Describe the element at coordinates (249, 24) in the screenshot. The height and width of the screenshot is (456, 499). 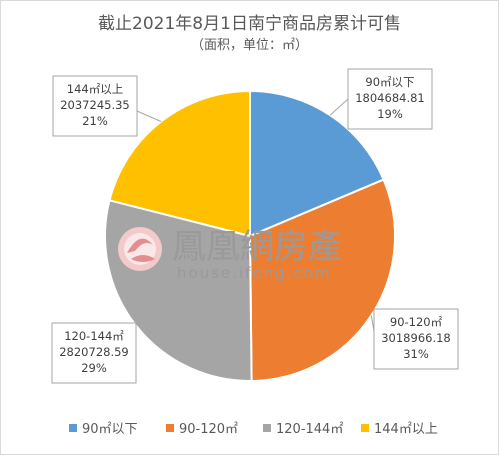
I see `chart-title: 截止2021年8月1日南宁商品房累计可售` at that location.